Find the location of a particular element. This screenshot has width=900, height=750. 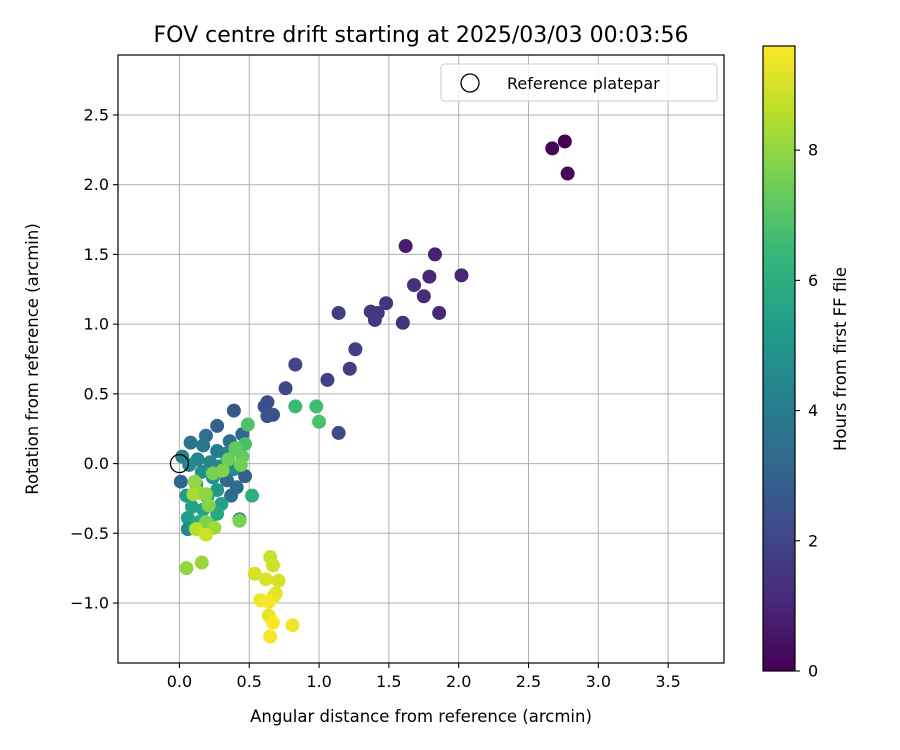

y-tick-label: 2.5 is located at coordinates (96, 114).